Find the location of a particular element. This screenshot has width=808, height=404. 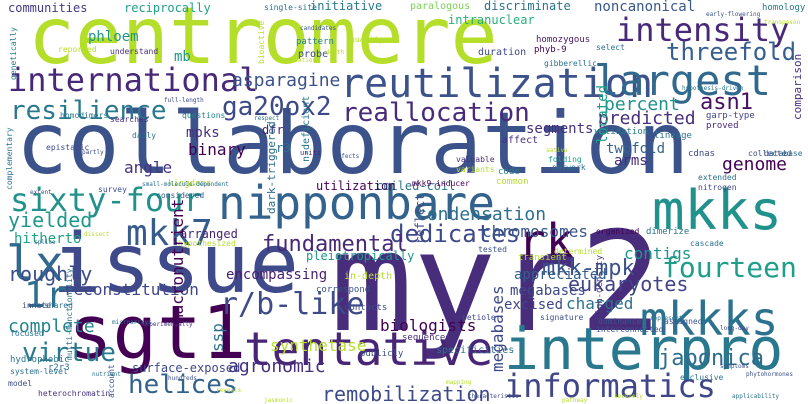

word-biologists: biologists is located at coordinates (428, 325).